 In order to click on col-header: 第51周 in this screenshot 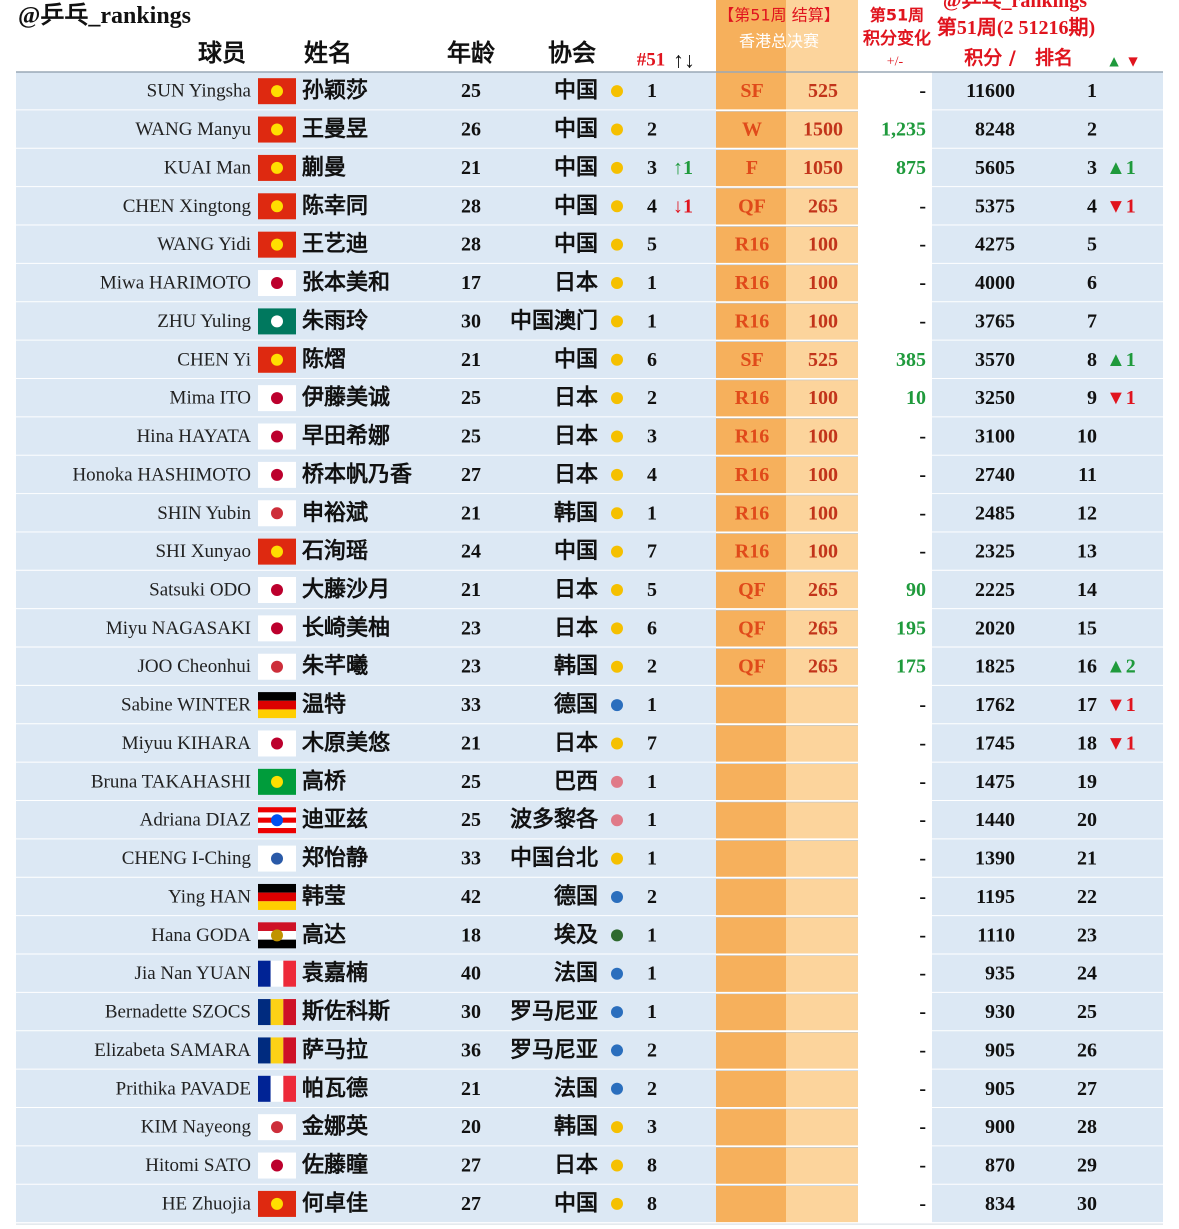, I will do `click(897, 15)`.